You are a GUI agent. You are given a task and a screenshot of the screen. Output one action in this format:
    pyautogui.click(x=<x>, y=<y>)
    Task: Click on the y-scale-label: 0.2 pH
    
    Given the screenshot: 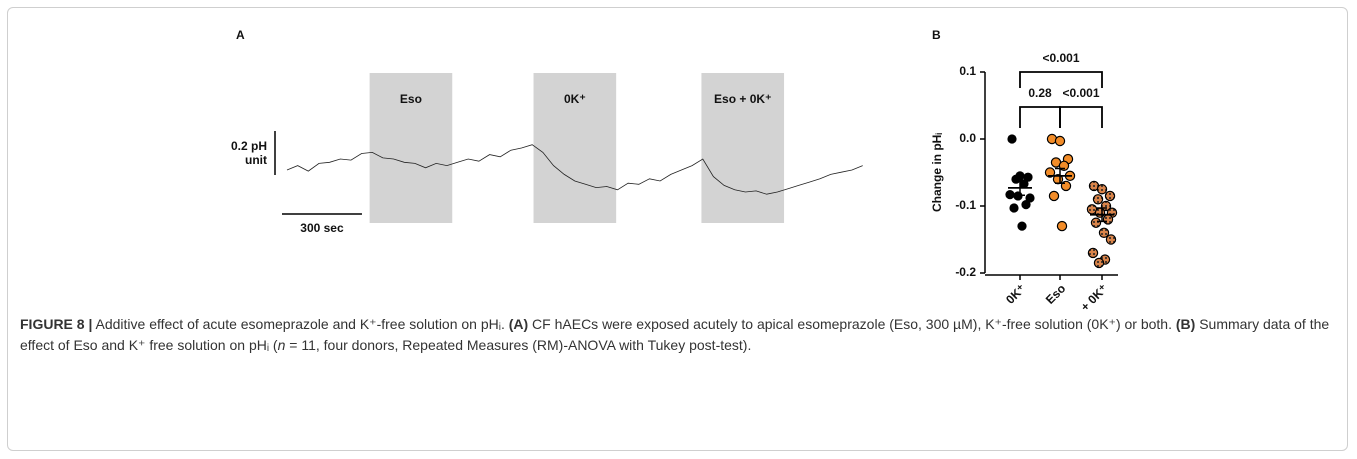 What is the action you would take?
    pyautogui.click(x=249, y=146)
    